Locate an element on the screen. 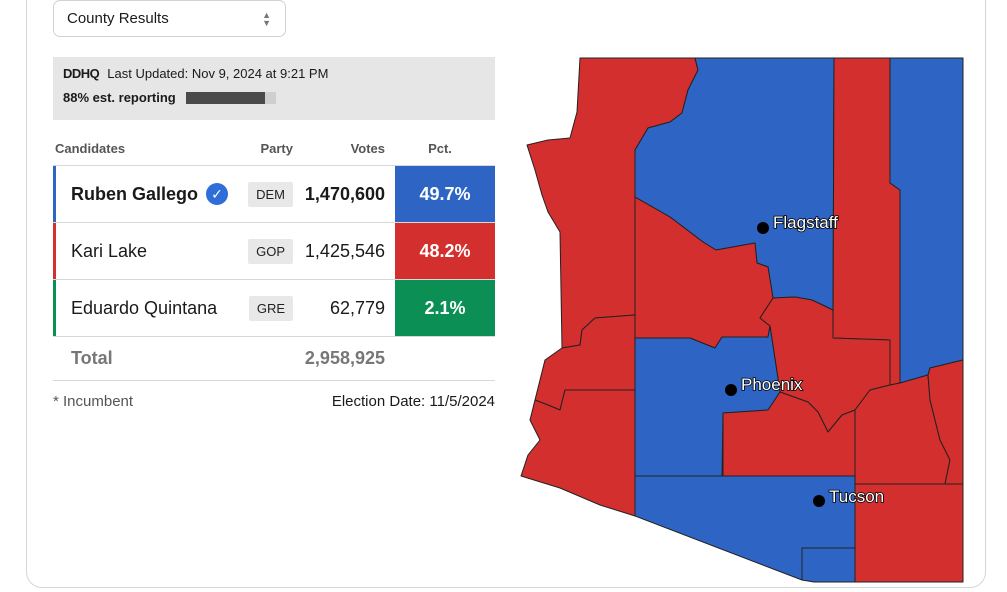 The image size is (1007, 592). candidate-name-text: Ruben Gallego is located at coordinates (135, 193).